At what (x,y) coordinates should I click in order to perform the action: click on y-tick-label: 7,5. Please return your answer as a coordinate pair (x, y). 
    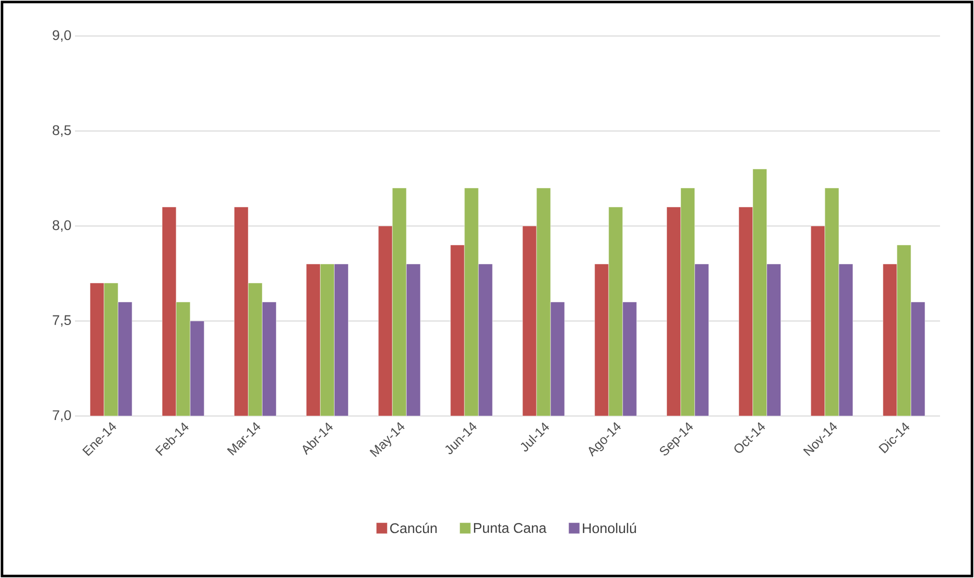
    Looking at the image, I should click on (61, 321).